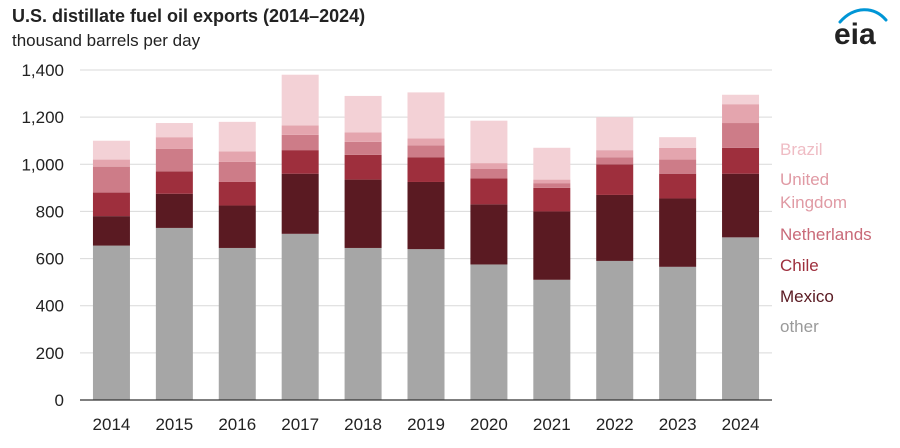 Image resolution: width=900 pixels, height=448 pixels. I want to click on bar-brazil-2015, so click(174, 130).